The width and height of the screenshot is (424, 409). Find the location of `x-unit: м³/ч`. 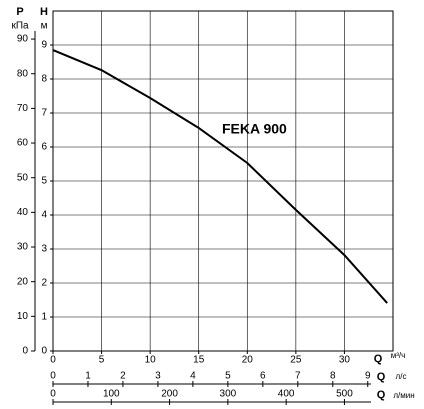

x-unit: м³/ч is located at coordinates (398, 355).